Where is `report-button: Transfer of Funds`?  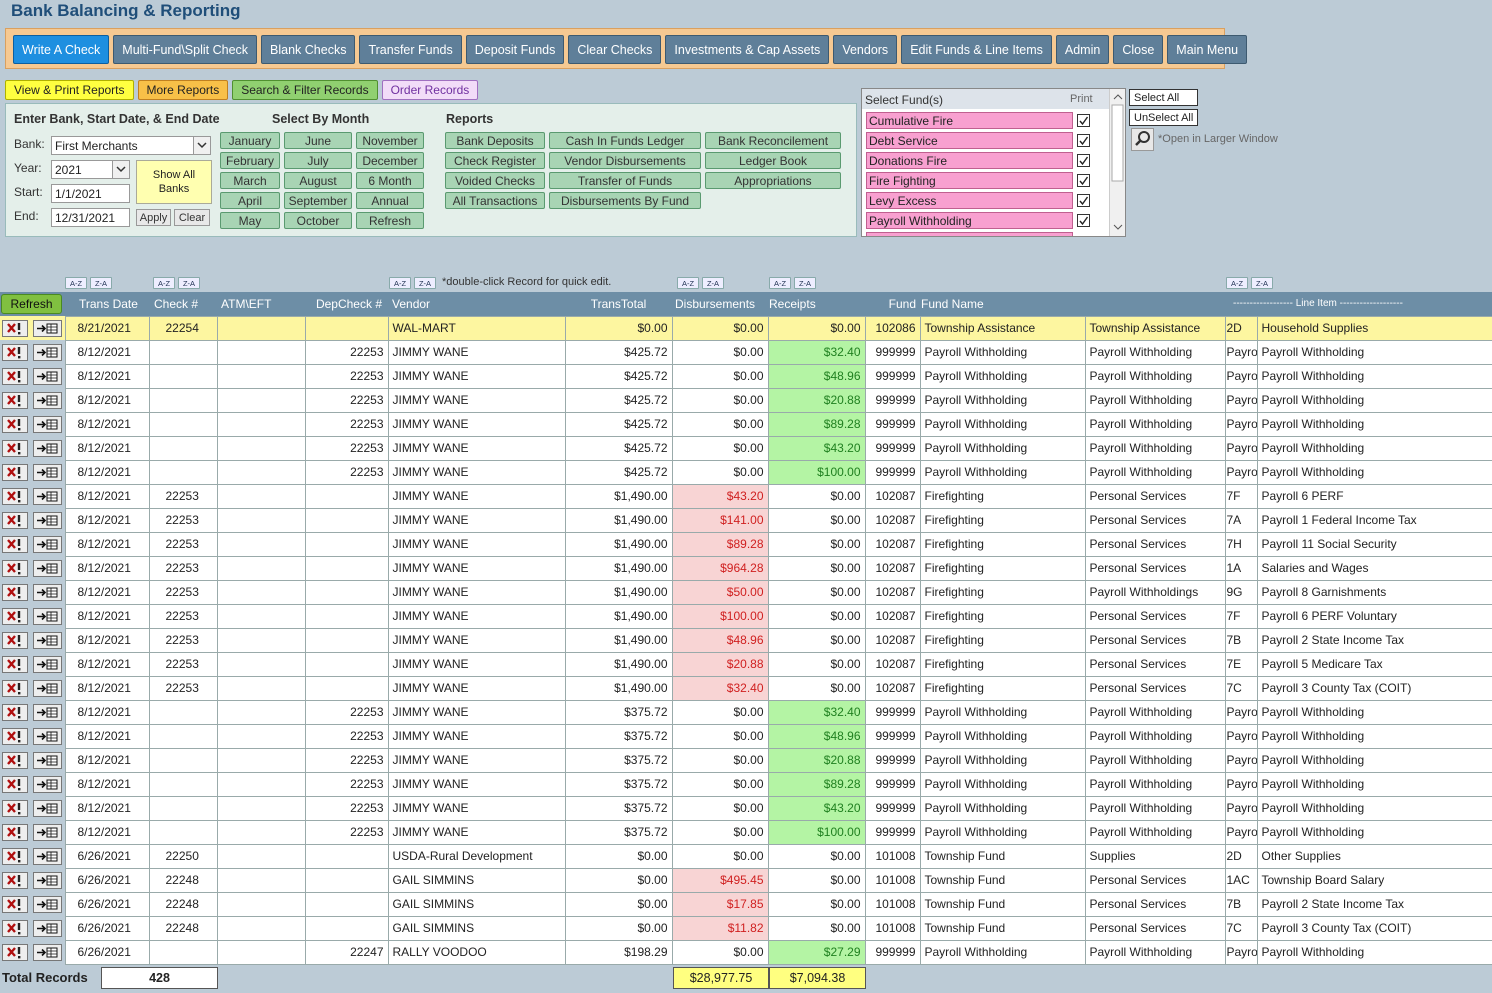 report-button: Transfer of Funds is located at coordinates (625, 180).